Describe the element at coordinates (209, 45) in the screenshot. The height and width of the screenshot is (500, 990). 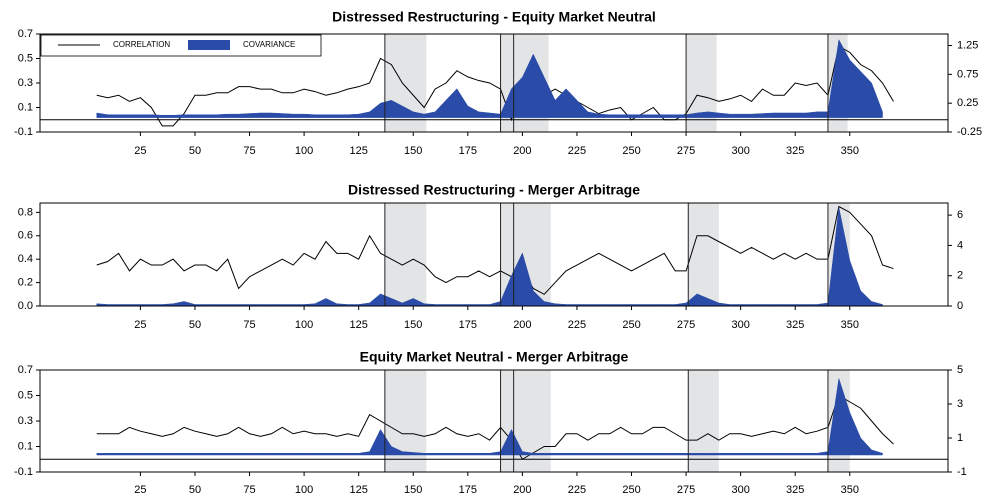
I see `legend-swatch` at that location.